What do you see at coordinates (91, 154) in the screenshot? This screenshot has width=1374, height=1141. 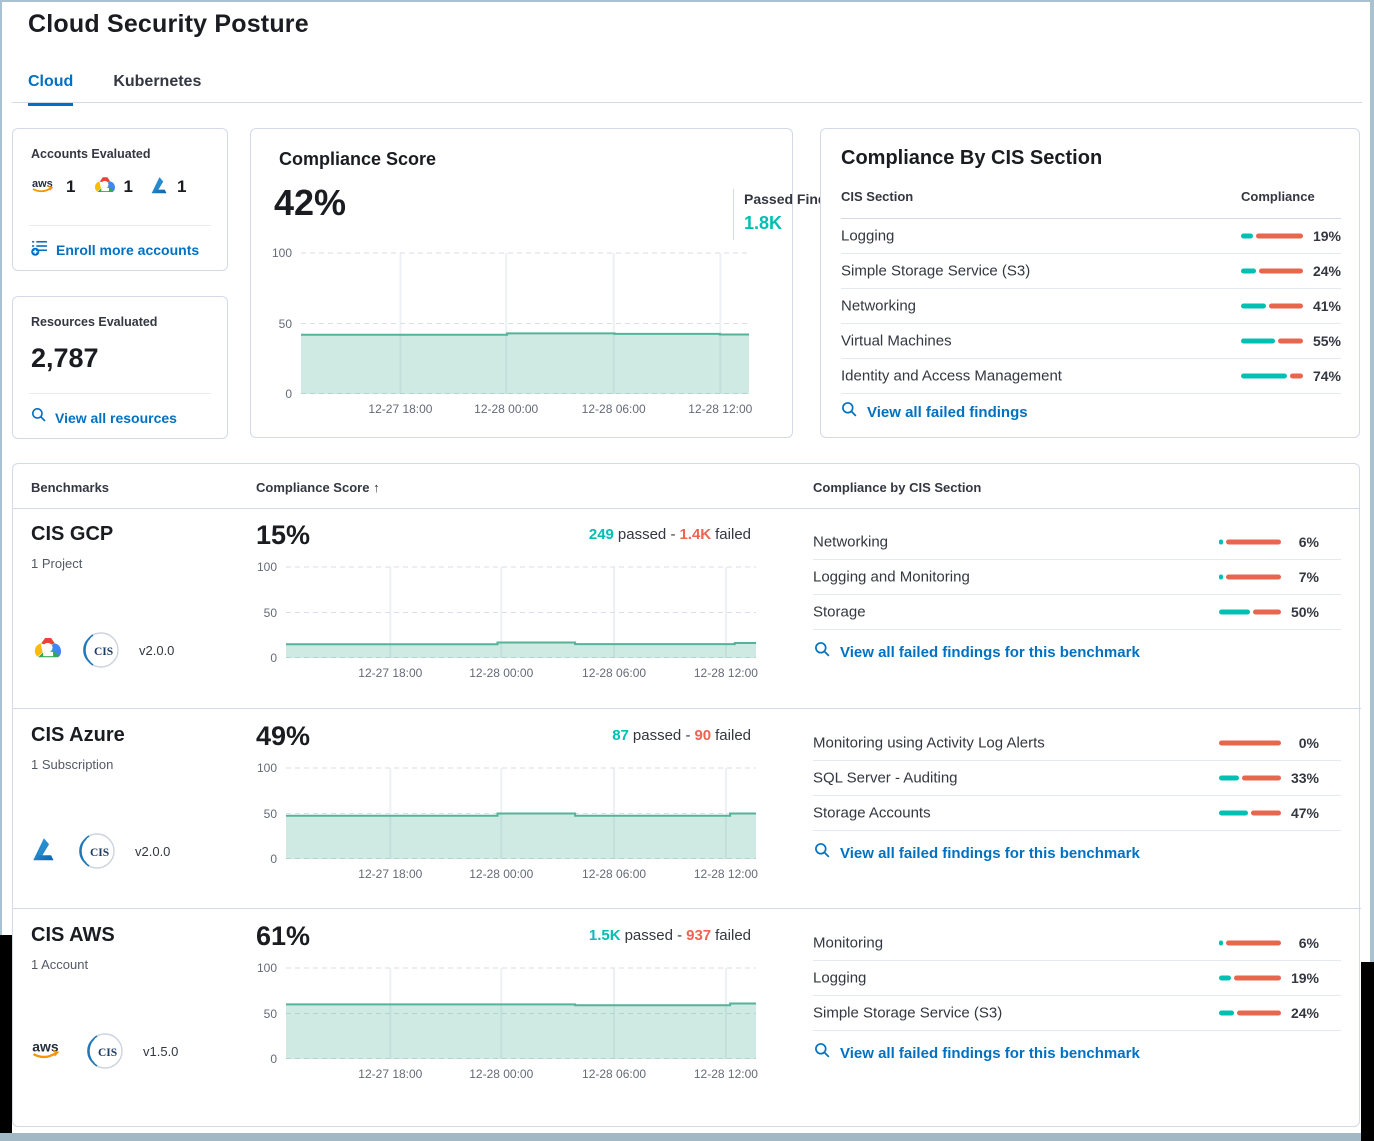 I see `accounts-card-title: Accounts Evaluated` at bounding box center [91, 154].